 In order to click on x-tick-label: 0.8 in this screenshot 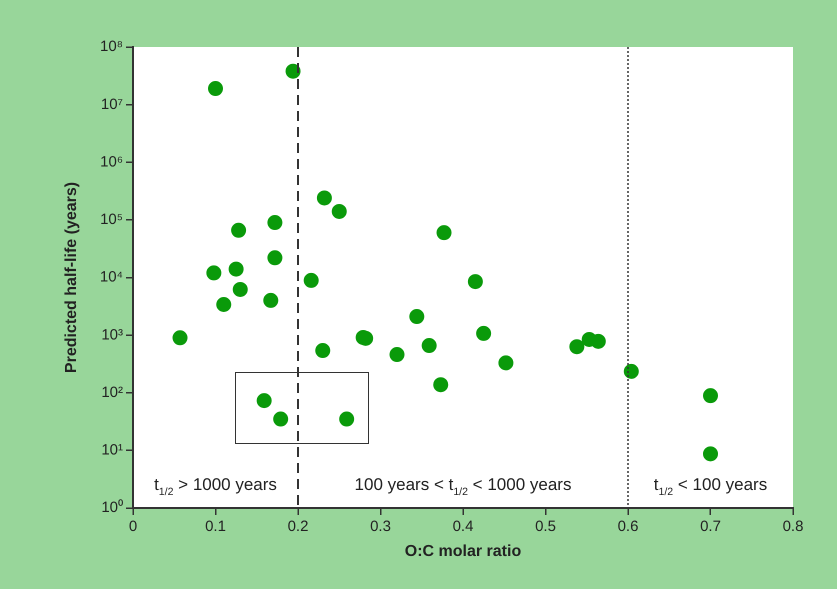, I will do `click(793, 527)`.